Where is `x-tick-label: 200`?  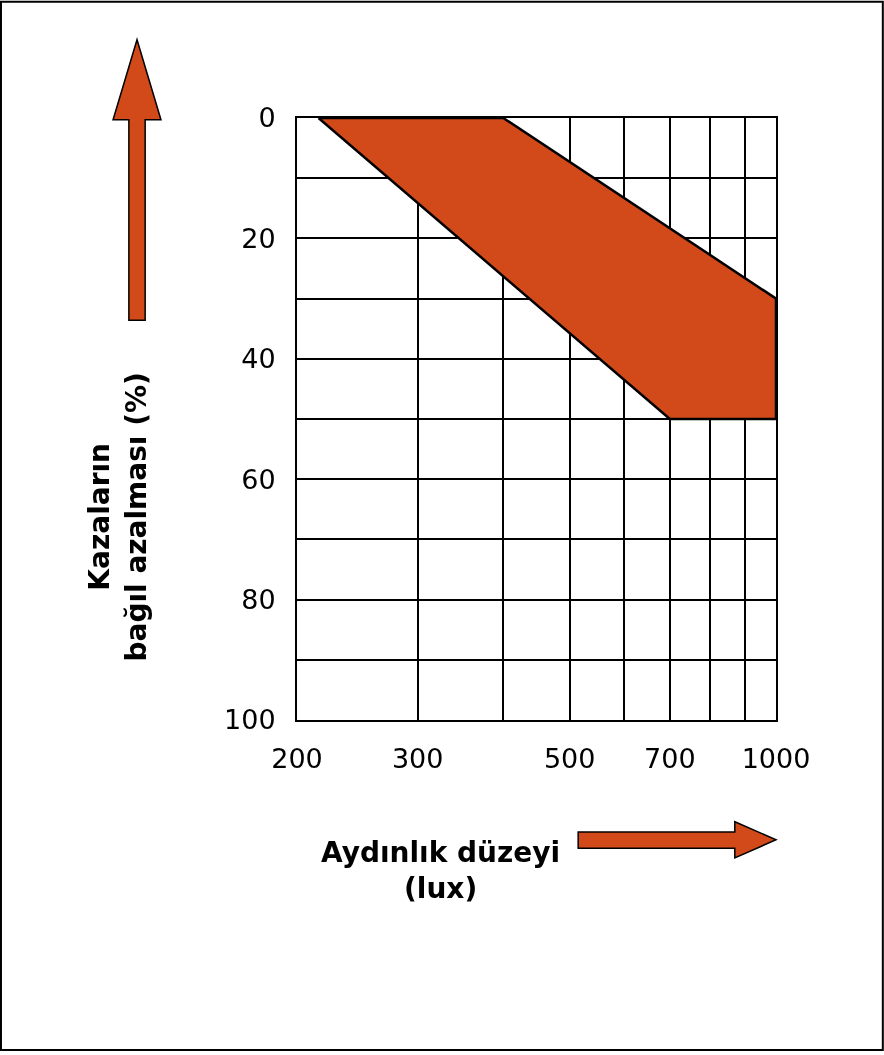 x-tick-label: 200 is located at coordinates (297, 759).